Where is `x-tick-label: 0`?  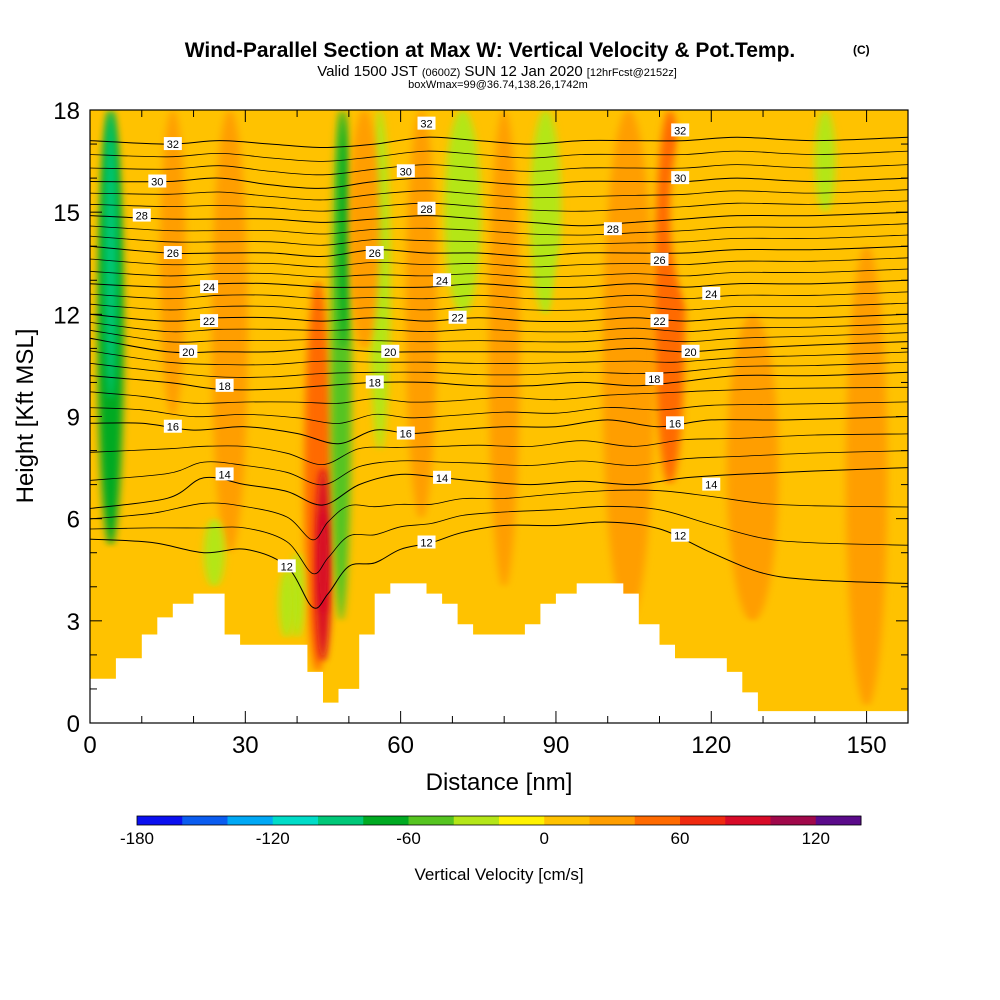
x-tick-label: 0 is located at coordinates (89, 745).